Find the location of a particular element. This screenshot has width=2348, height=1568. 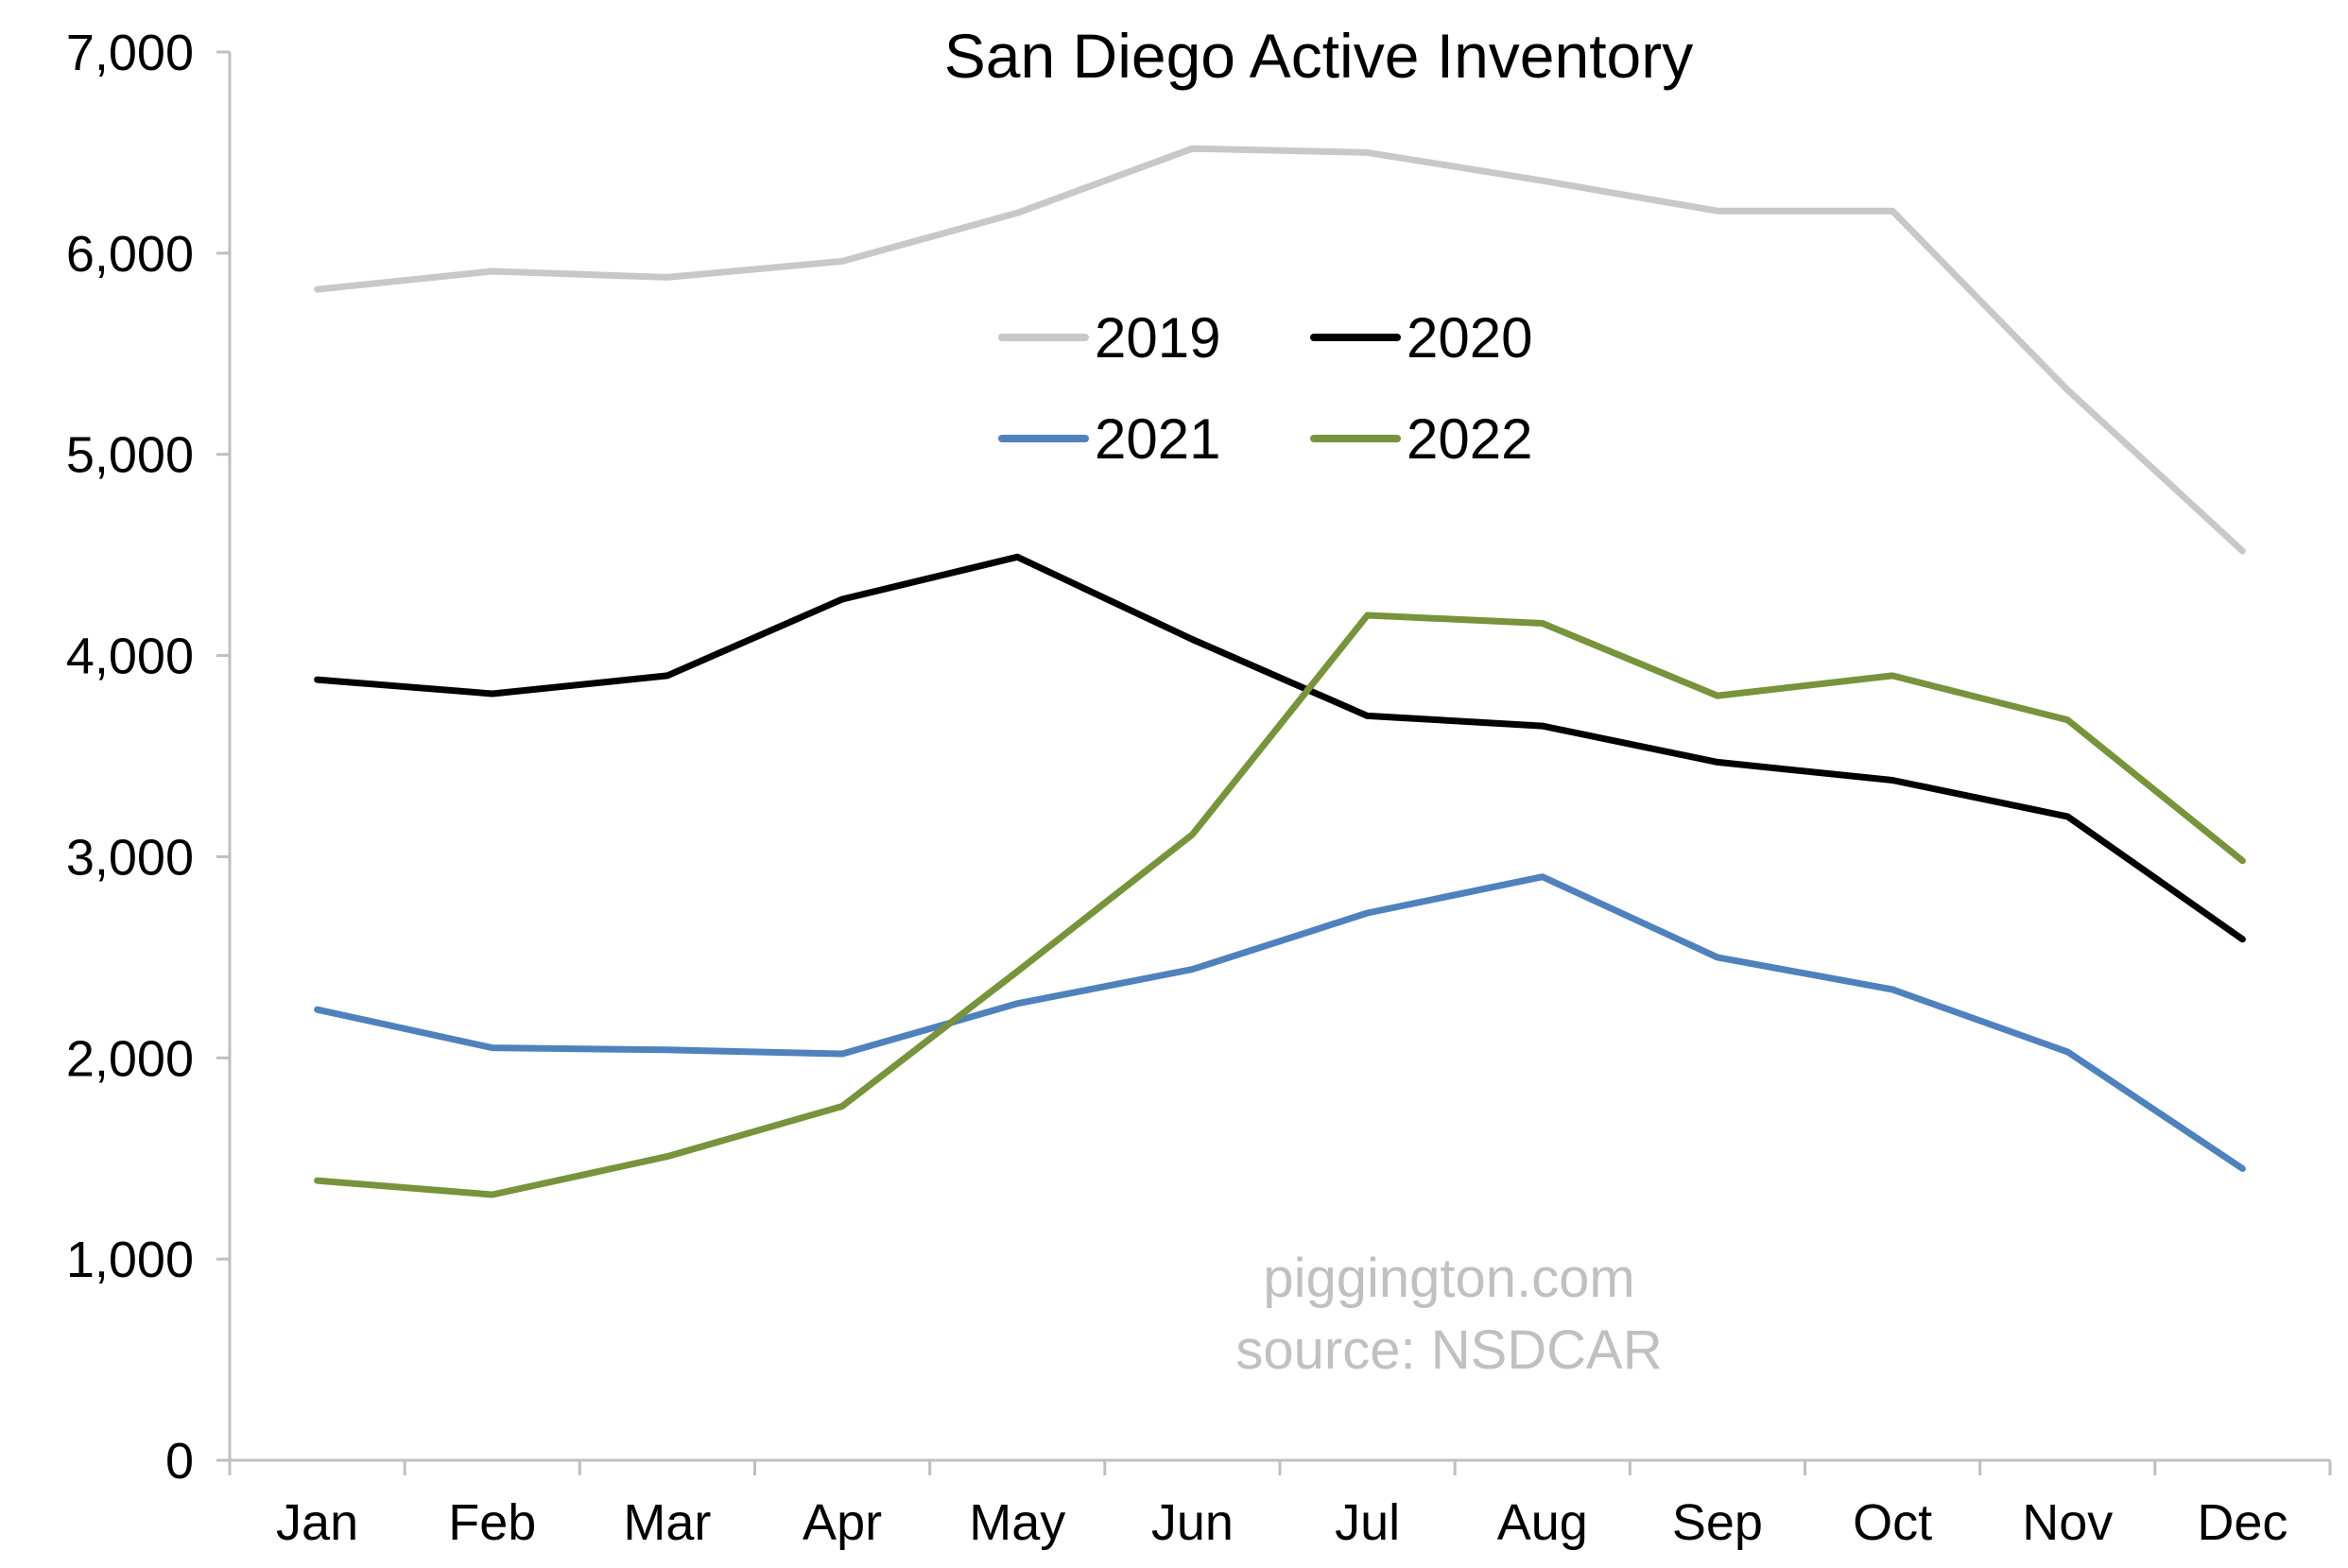

annotation-text: source: NSDCAR is located at coordinates (1448, 1350).